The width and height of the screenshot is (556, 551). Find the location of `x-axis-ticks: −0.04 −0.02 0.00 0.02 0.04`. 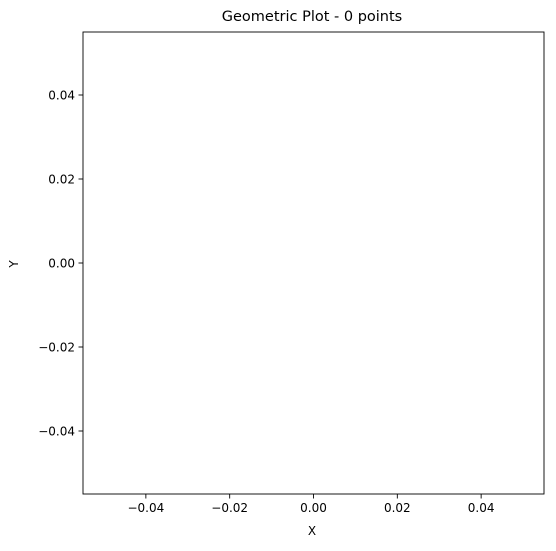

x-axis-ticks: −0.04 −0.02 0.00 0.02 0.04 is located at coordinates (310, 504).